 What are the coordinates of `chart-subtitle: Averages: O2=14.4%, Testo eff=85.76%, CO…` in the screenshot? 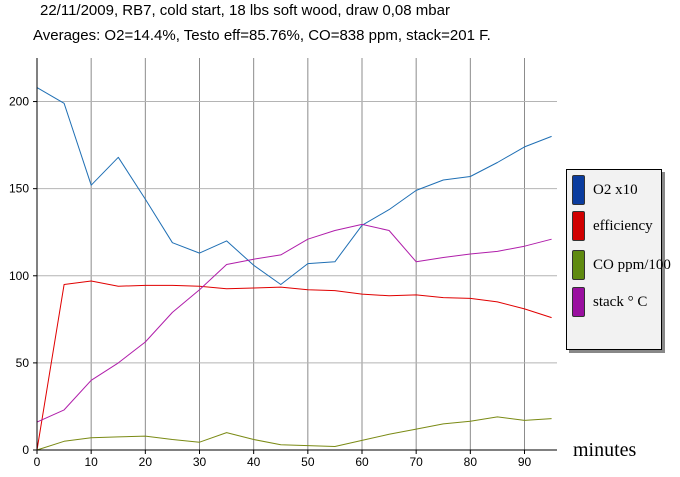 It's located at (262, 35).